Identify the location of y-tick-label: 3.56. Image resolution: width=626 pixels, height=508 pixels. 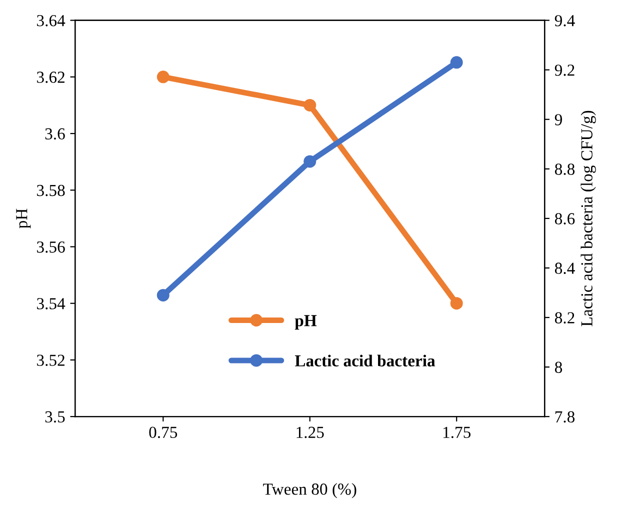
(51, 247).